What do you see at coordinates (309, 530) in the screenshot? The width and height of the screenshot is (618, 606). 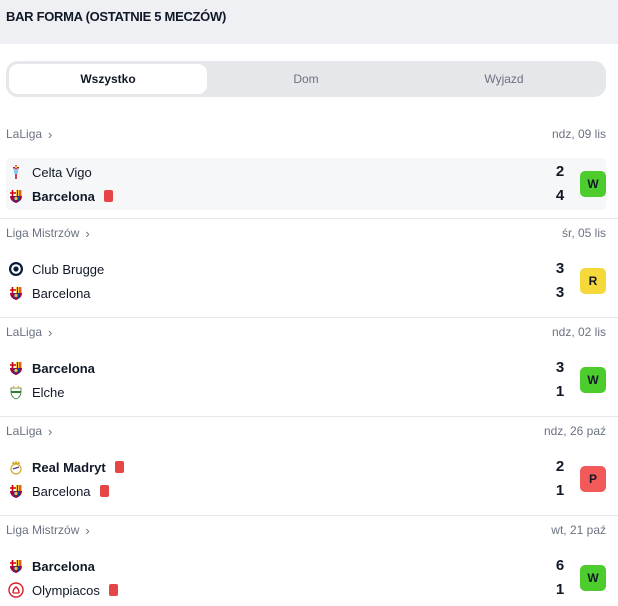 I see `match-meta: Liga Mistrzów › wt, 21 paź` at bounding box center [309, 530].